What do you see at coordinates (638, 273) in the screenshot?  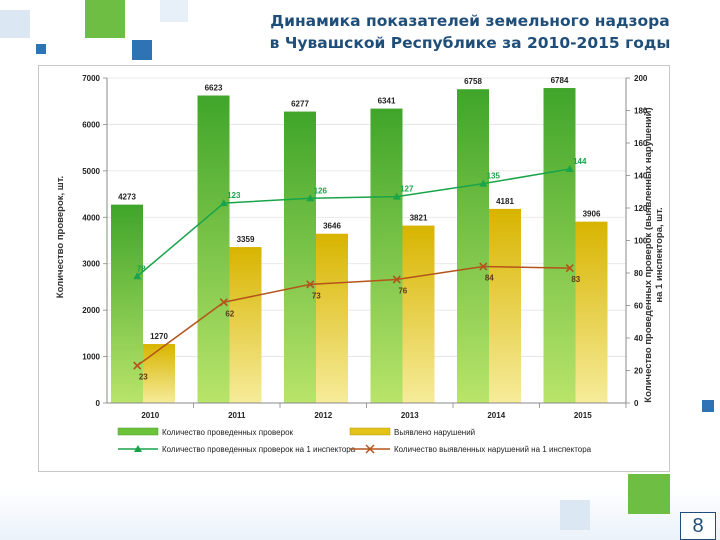 I see `y-right-tick-label: 80` at bounding box center [638, 273].